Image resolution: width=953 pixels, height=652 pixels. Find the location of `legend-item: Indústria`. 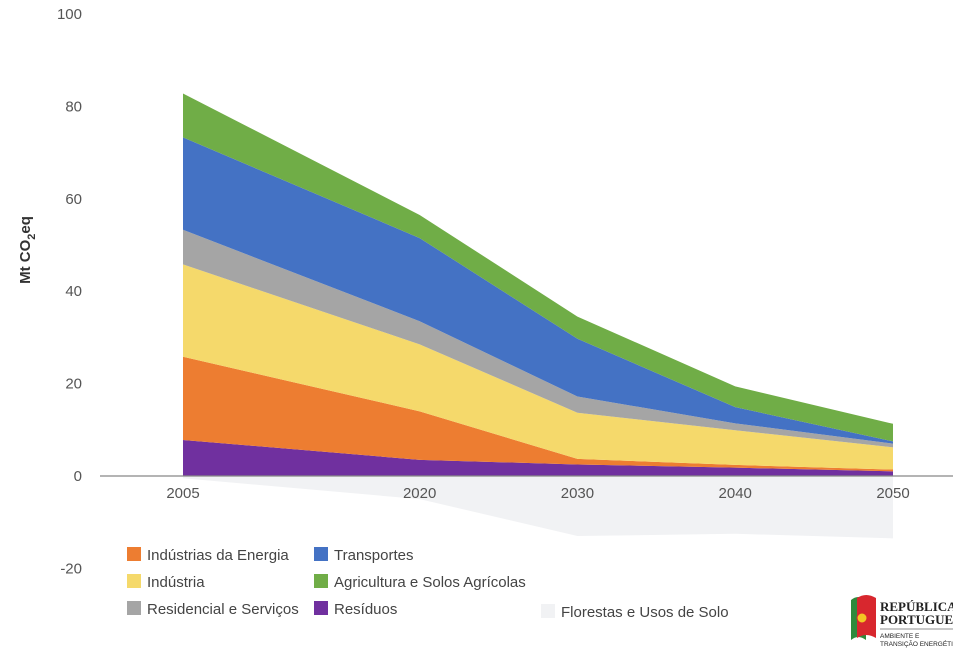

legend-item: Indústria is located at coordinates (166, 582).